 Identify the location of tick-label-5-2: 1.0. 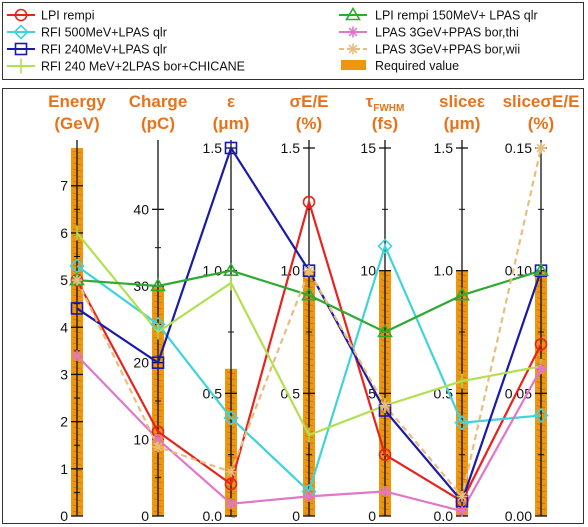
(444, 271).